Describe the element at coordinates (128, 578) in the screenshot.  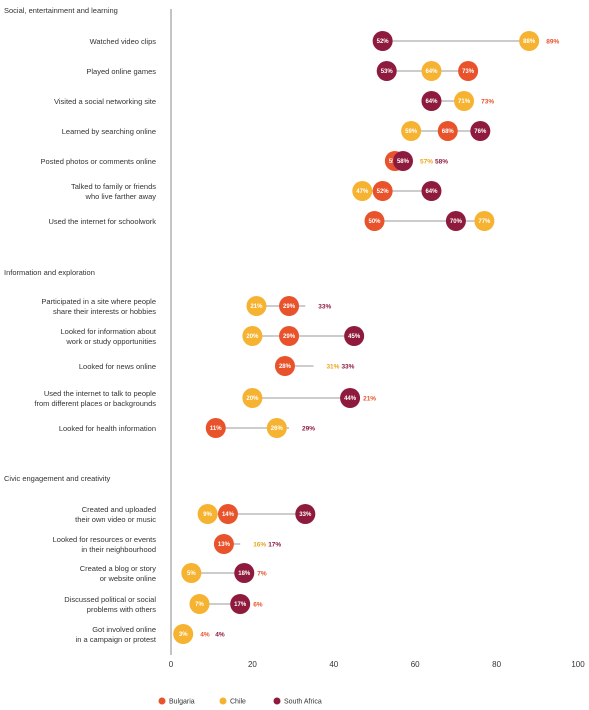
I see `row-label: or website online` at that location.